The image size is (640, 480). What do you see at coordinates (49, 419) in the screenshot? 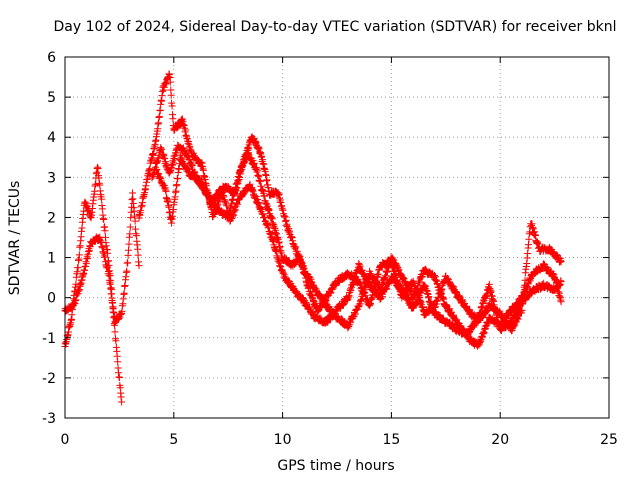
I see `y-tick-label: -3` at bounding box center [49, 419].